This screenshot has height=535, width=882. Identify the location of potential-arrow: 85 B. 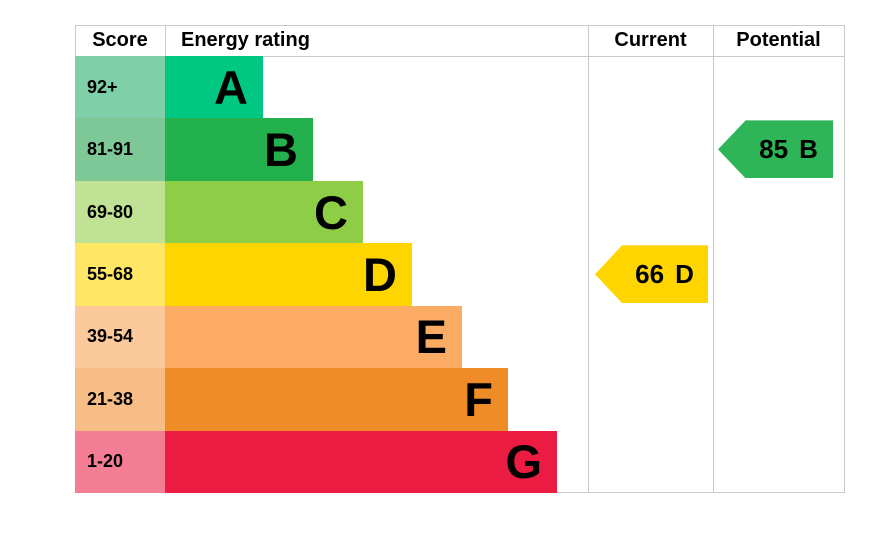
(775, 149).